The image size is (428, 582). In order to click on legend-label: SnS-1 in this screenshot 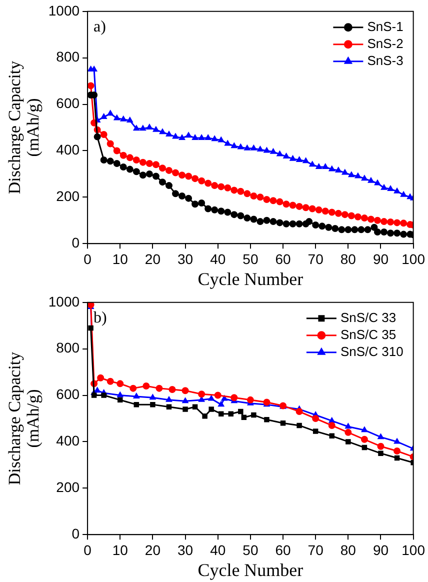, I will do `click(385, 26)`.